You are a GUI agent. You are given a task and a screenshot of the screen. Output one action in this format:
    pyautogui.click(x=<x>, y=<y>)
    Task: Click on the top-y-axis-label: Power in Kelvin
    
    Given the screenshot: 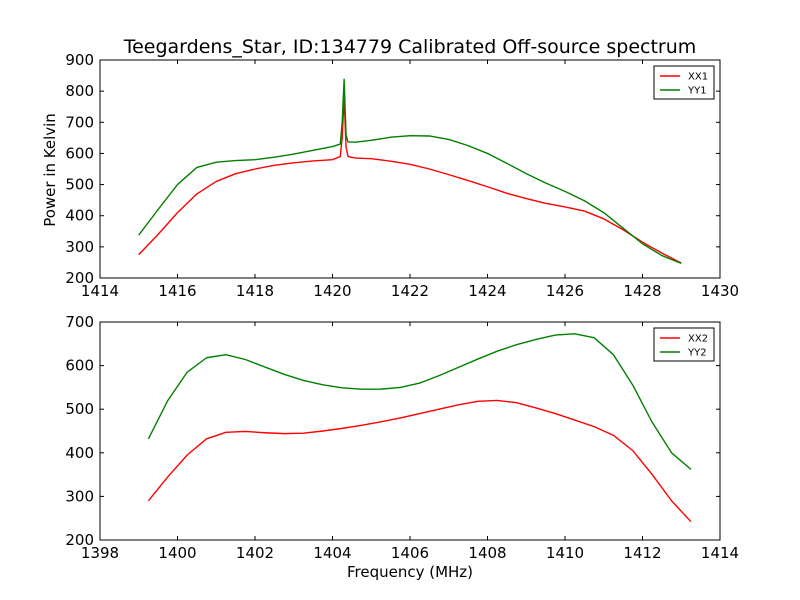 What is the action you would take?
    pyautogui.click(x=50, y=170)
    